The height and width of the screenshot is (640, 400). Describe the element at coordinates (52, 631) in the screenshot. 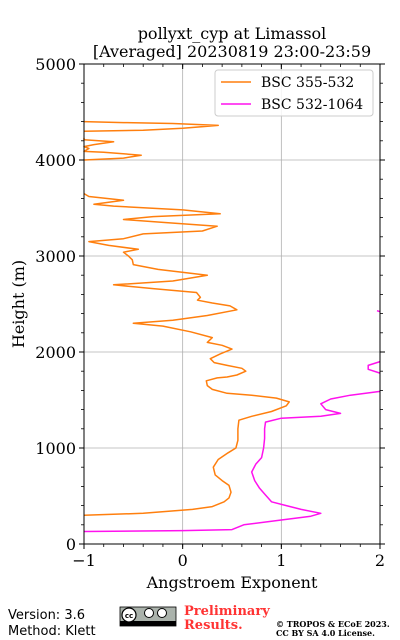

I see `method-text: Method: Klett` at that location.